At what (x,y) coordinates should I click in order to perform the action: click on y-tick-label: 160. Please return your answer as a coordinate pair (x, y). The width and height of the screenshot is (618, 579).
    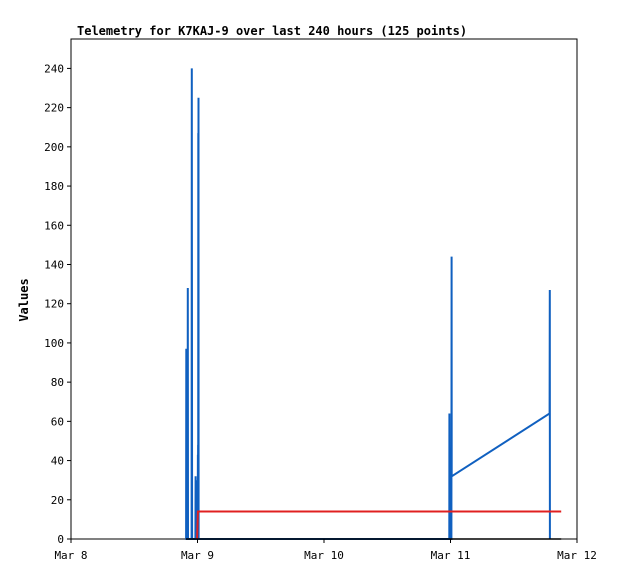
    Looking at the image, I should click on (54, 225).